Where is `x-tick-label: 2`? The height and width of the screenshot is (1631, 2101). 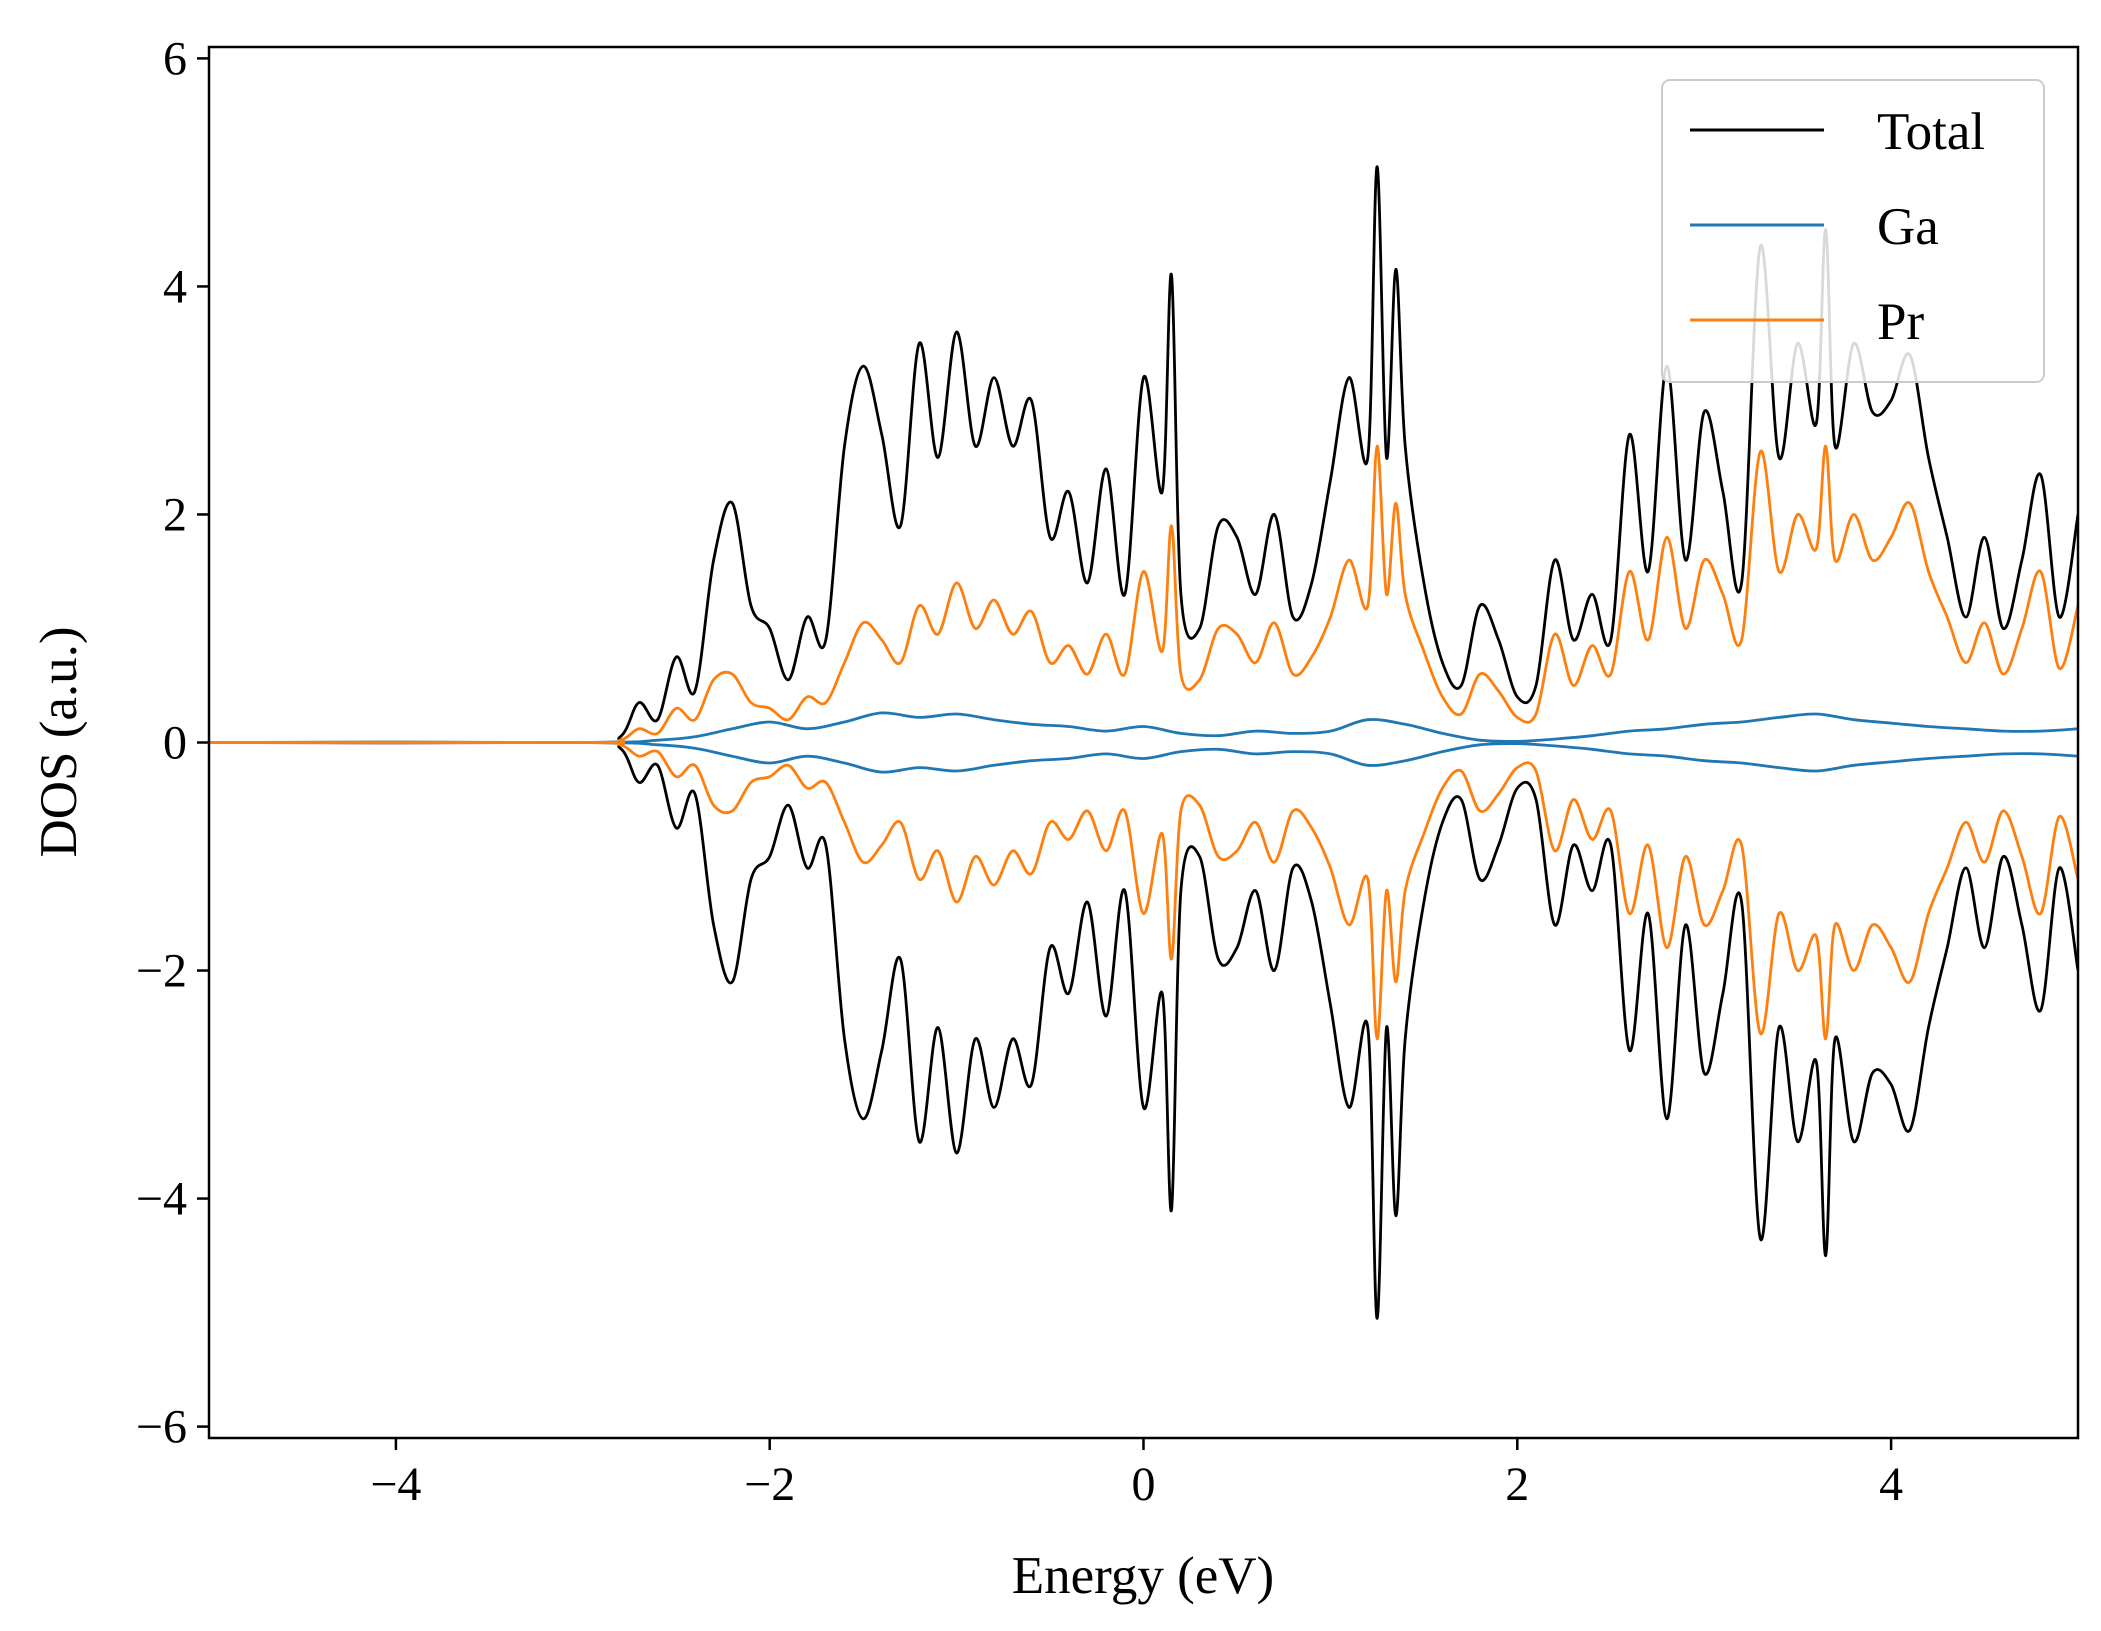
x-tick-label: 2 is located at coordinates (1517, 1484).